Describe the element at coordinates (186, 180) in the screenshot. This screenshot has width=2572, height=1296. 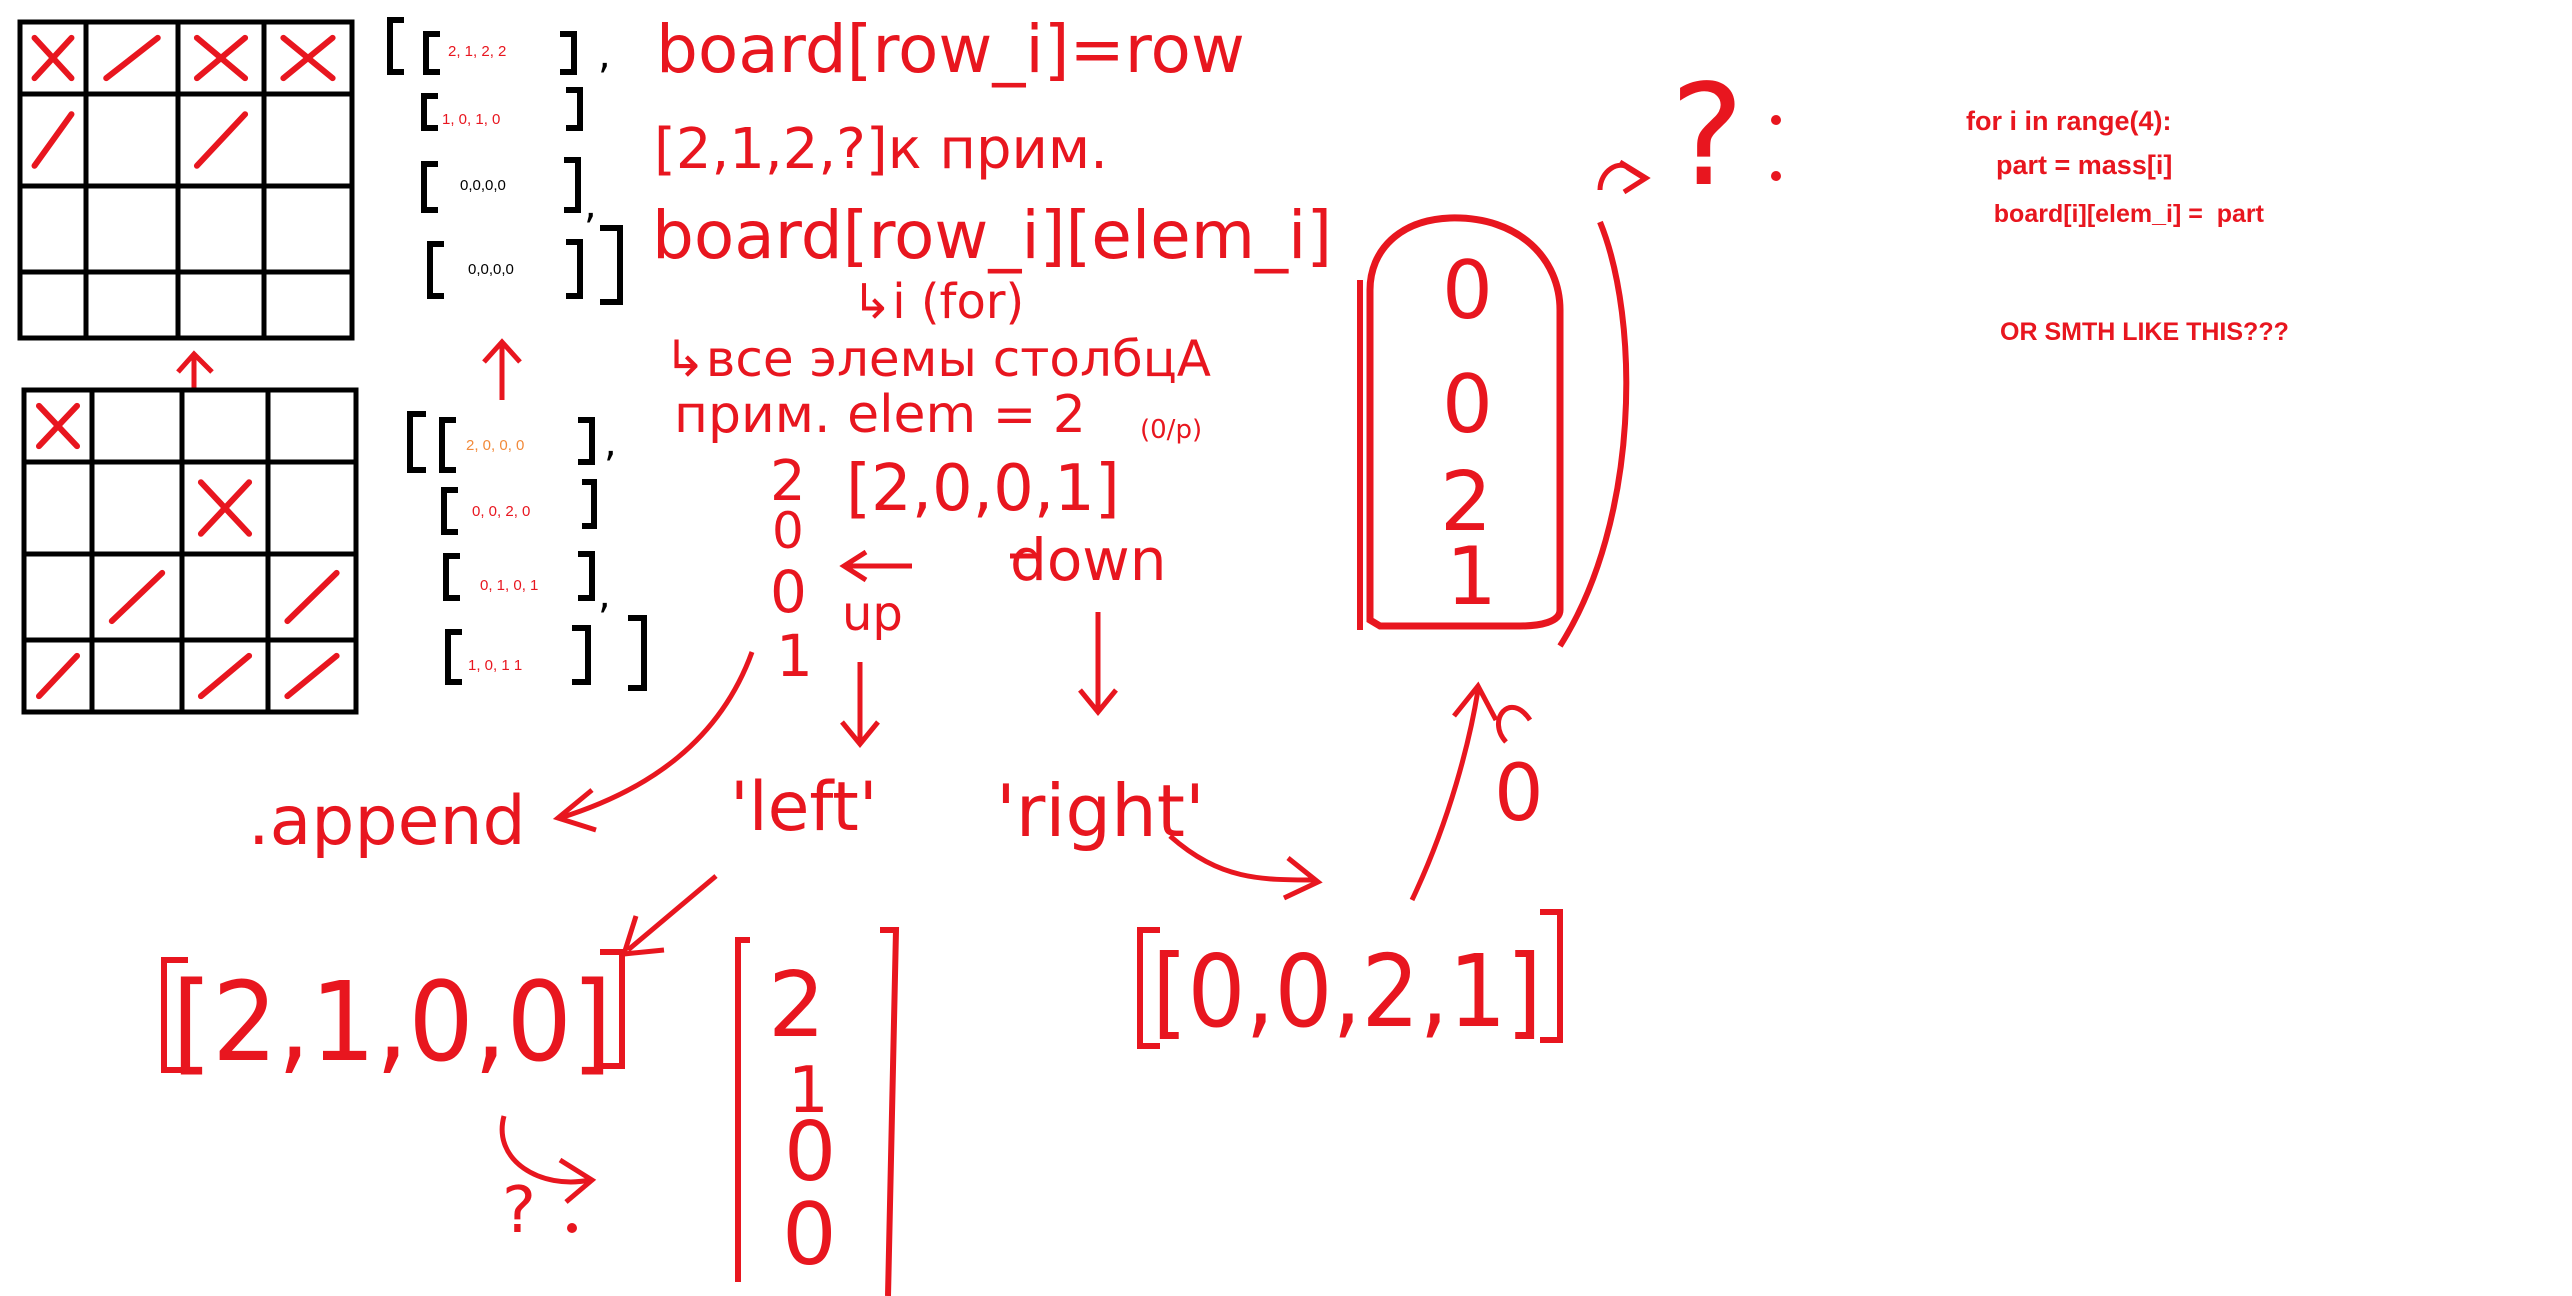
I see `top-grid` at that location.